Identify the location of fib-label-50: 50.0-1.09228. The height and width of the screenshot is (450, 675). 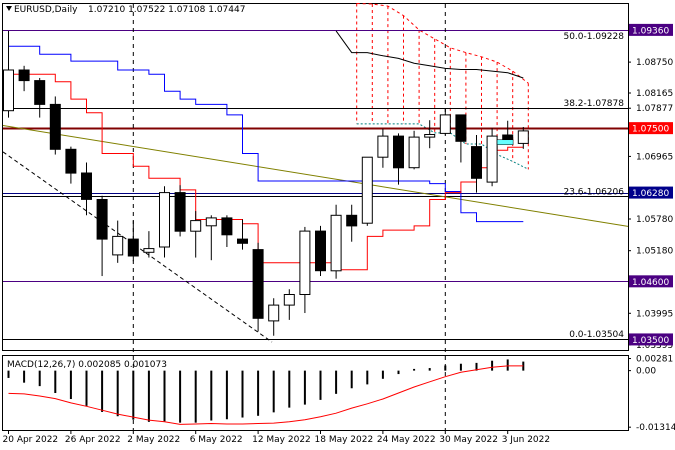
(593, 37).